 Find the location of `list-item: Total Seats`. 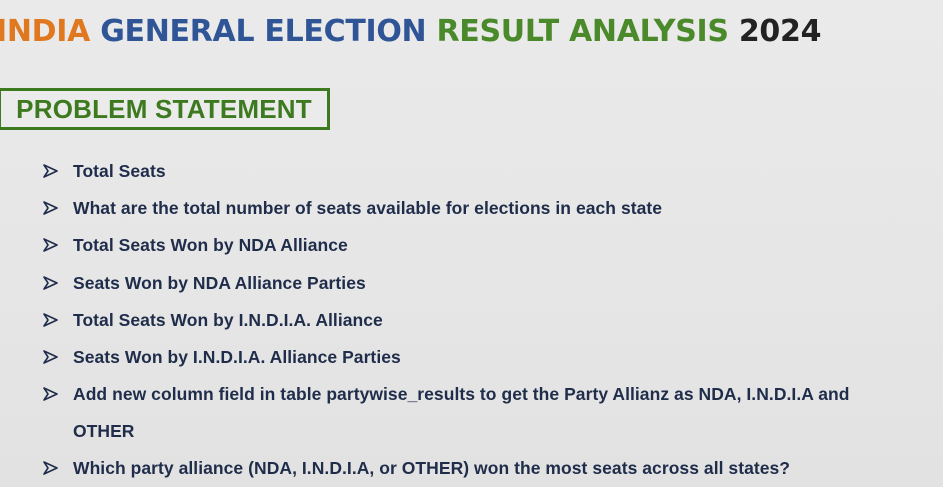

list-item: Total Seats is located at coordinates (104, 171).